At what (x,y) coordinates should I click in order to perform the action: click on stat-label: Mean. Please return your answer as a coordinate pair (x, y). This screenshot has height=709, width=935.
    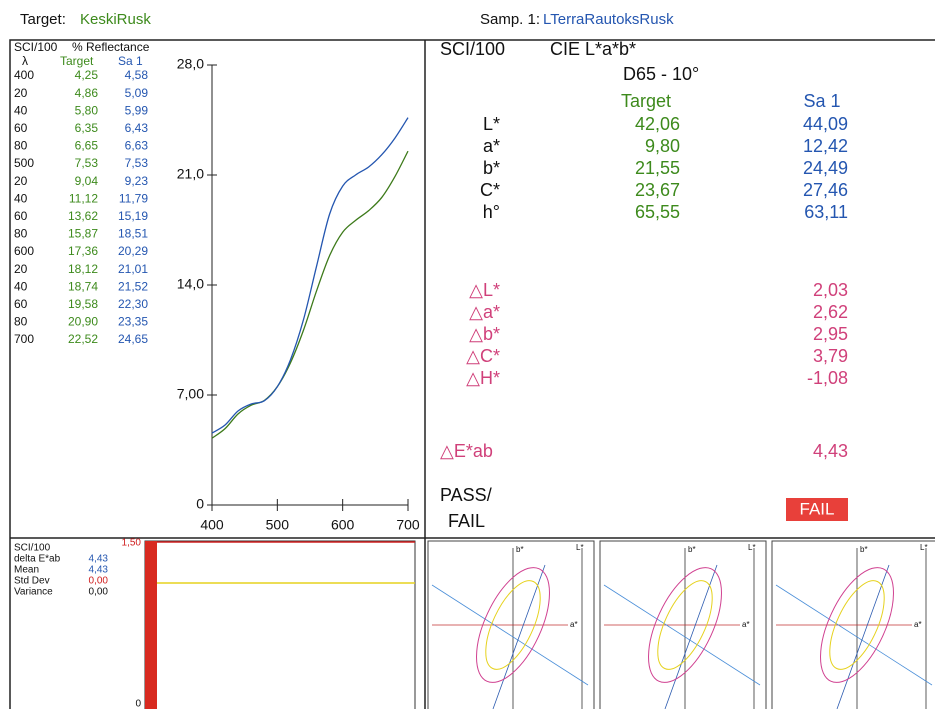
    Looking at the image, I should click on (26, 570).